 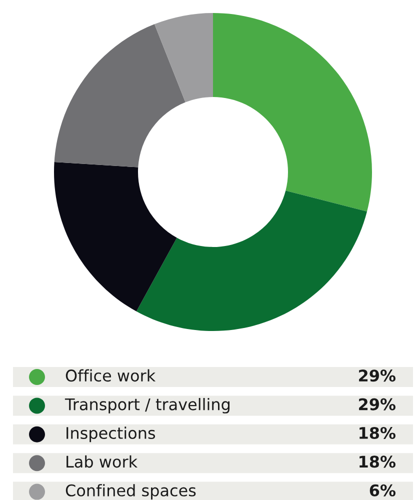 What do you see at coordinates (383, 490) in the screenshot?
I see `data-label: 6%` at bounding box center [383, 490].